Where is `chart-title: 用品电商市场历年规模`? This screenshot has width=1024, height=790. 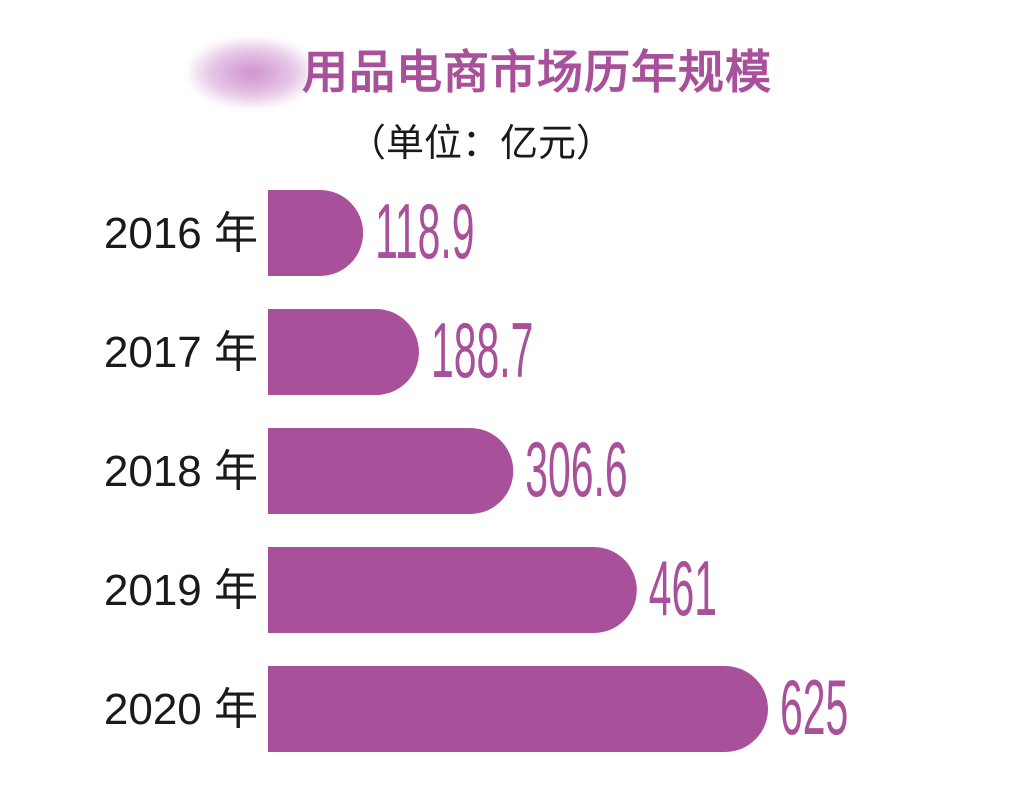
chart-title: 用品电商市场历年规模 is located at coordinates (537, 72).